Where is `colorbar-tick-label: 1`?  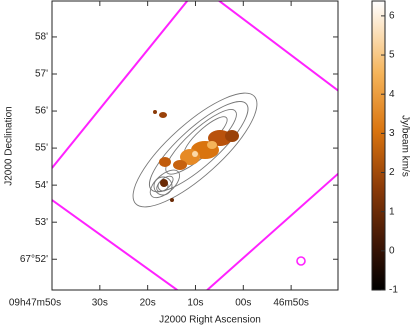
colorbar-tick-label: 1 is located at coordinates (392, 211).